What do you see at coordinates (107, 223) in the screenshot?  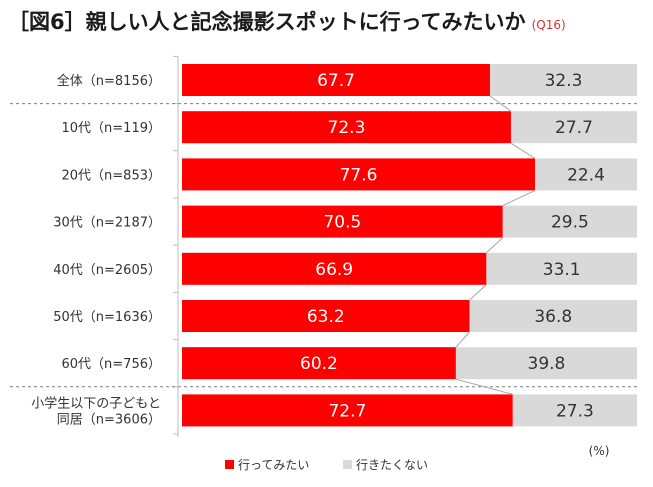 I see `category-label: 30代（n=2187）` at bounding box center [107, 223].